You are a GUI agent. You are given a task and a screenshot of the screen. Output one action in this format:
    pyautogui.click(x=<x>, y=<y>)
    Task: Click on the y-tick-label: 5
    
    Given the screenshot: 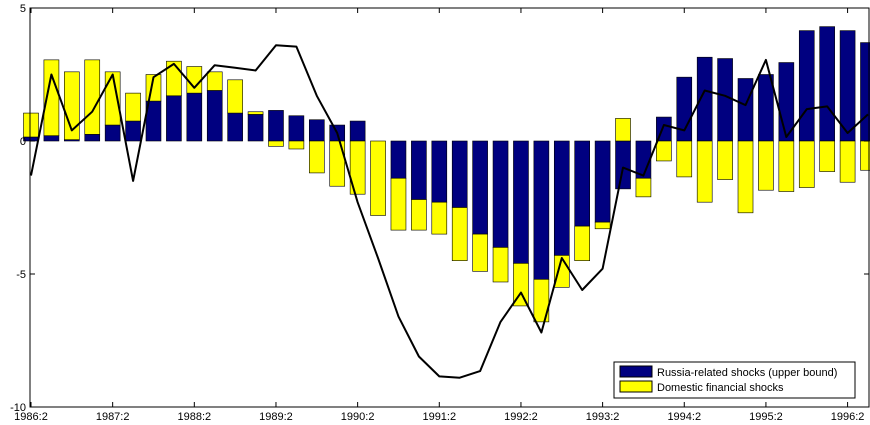 What is the action you would take?
    pyautogui.click(x=23, y=9)
    